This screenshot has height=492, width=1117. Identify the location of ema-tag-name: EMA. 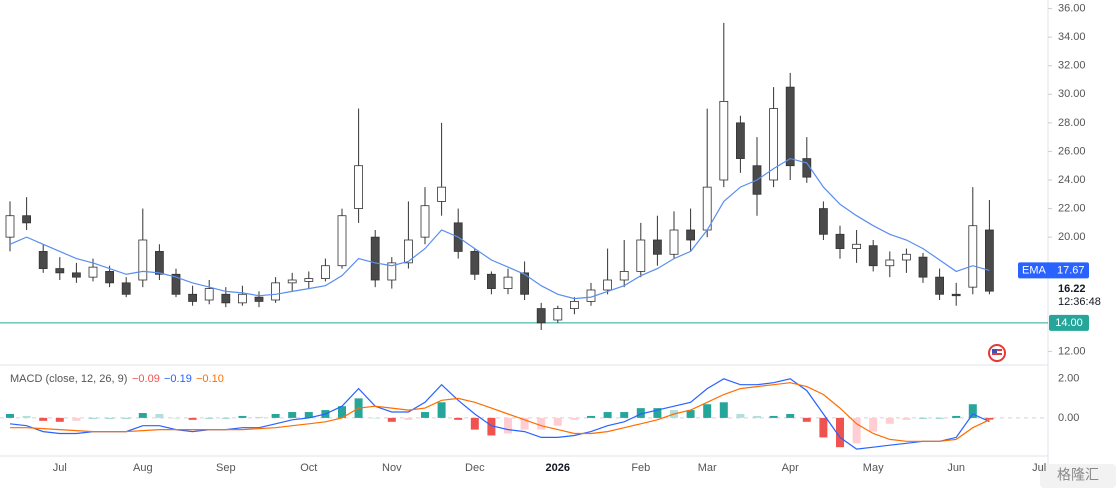
(1034, 270).